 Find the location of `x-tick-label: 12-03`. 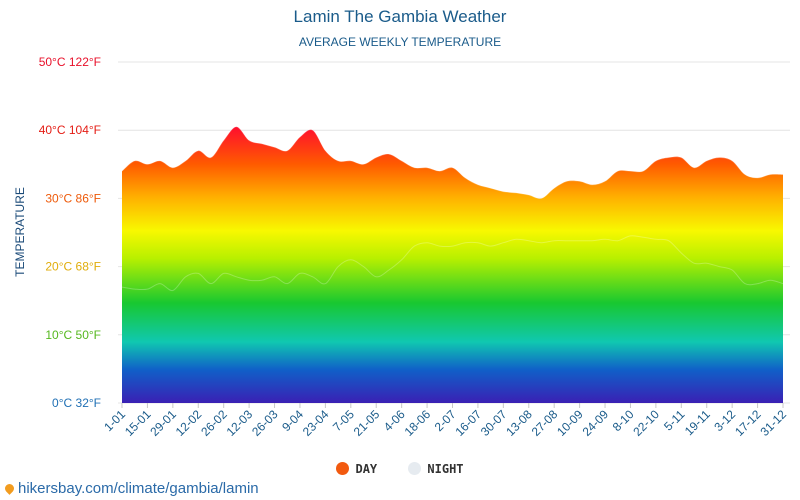

x-tick-label: 12-03 is located at coordinates (240, 423).